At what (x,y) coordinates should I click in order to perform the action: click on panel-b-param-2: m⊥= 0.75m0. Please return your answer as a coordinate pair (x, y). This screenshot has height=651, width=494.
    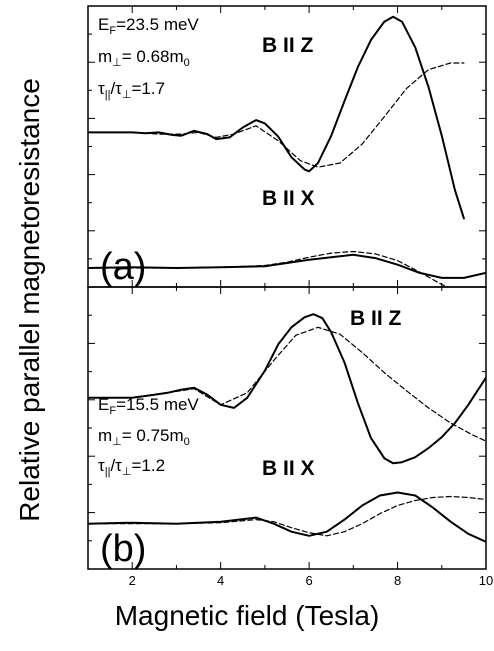
    Looking at the image, I should click on (144, 437).